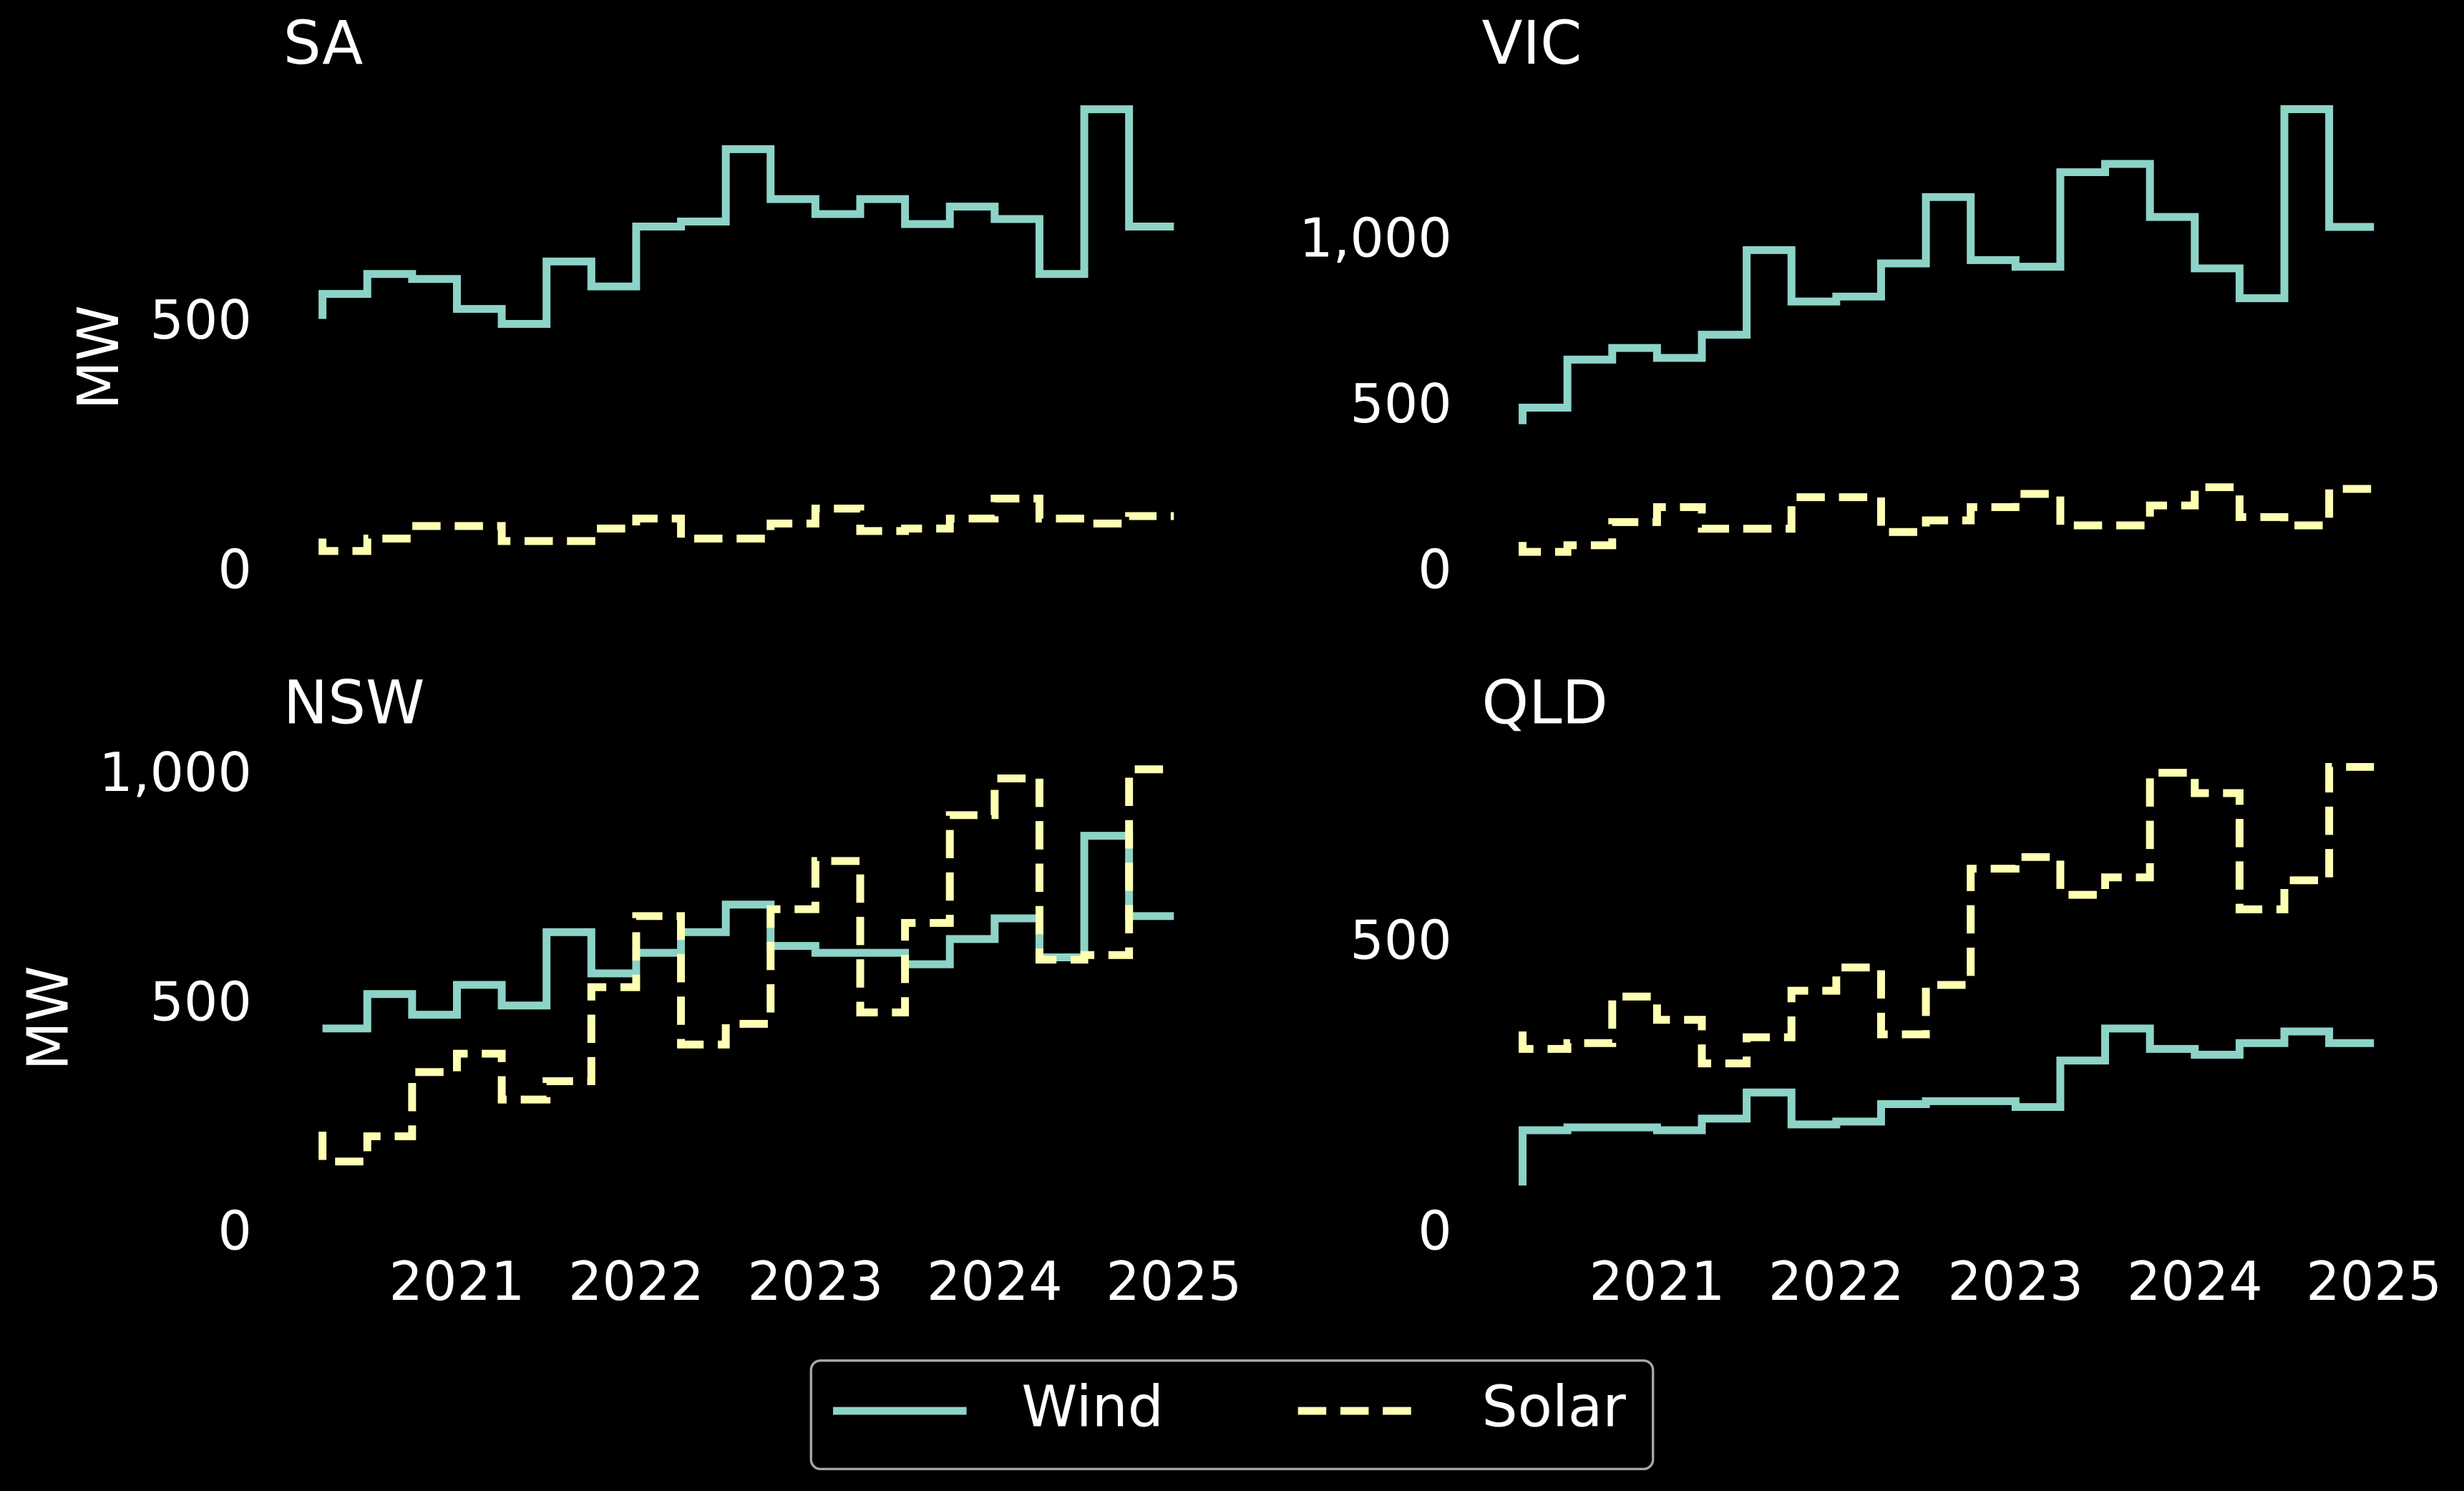 Image resolution: width=2464 pixels, height=1491 pixels. What do you see at coordinates (1544, 703) in the screenshot?
I see `panel-title: QLD` at bounding box center [1544, 703].